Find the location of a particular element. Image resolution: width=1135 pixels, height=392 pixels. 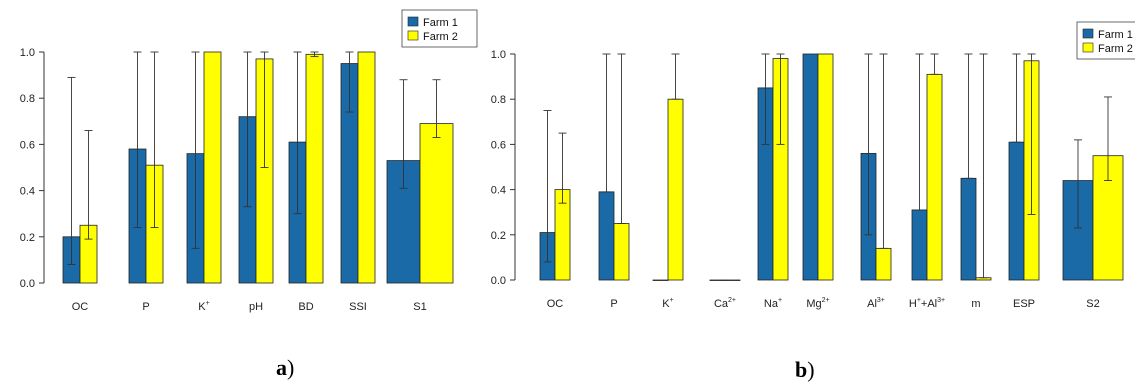

x-tick-label: Na+ is located at coordinates (773, 303).